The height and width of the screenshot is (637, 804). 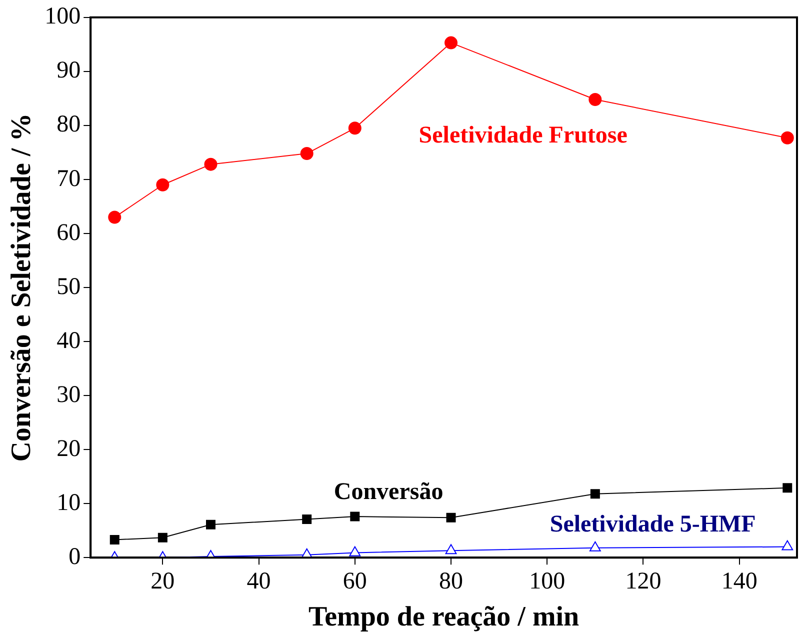 I want to click on x-tick-label: 120, so click(x=643, y=581).